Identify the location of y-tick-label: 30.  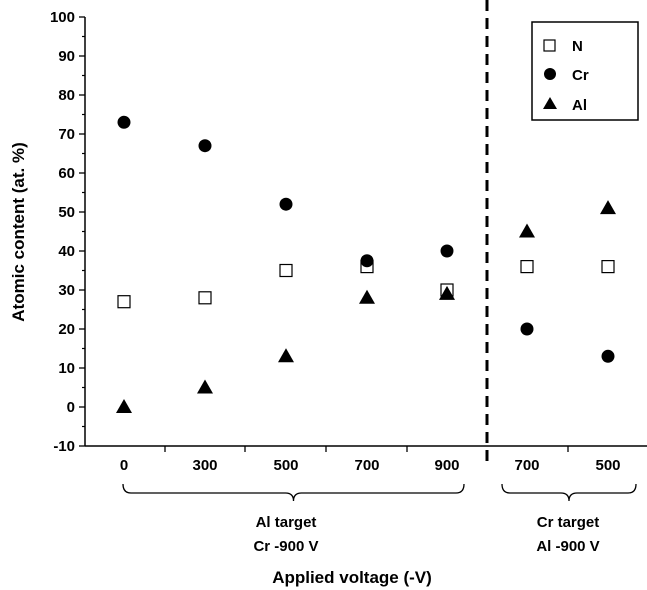
(66, 290).